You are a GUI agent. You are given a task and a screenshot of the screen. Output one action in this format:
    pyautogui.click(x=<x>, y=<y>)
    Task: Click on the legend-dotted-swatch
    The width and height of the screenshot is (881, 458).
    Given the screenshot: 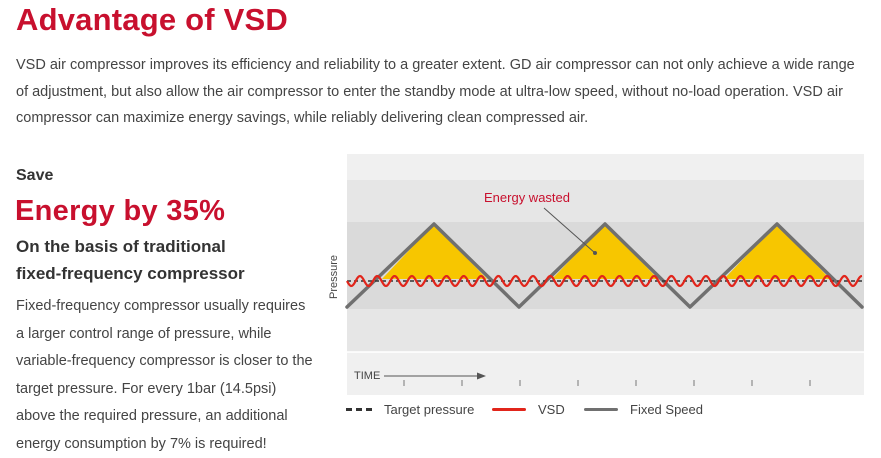 What is the action you would take?
    pyautogui.click(x=359, y=409)
    